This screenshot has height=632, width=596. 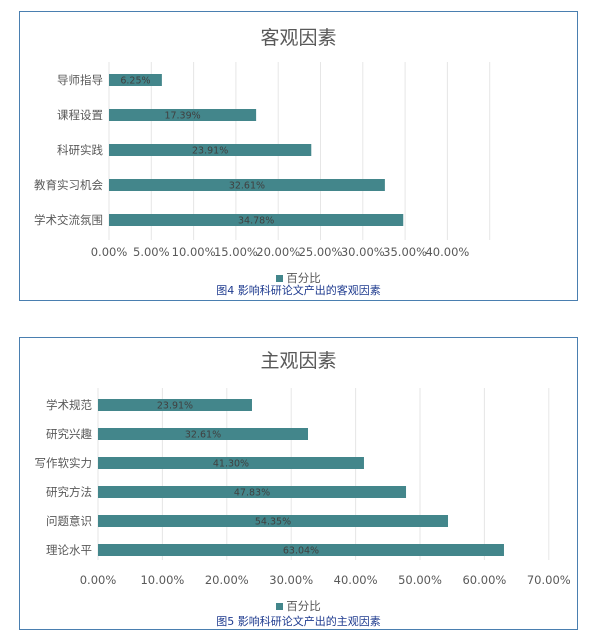 What do you see at coordinates (80, 115) in the screenshot?
I see `category-label: 课程设置` at bounding box center [80, 115].